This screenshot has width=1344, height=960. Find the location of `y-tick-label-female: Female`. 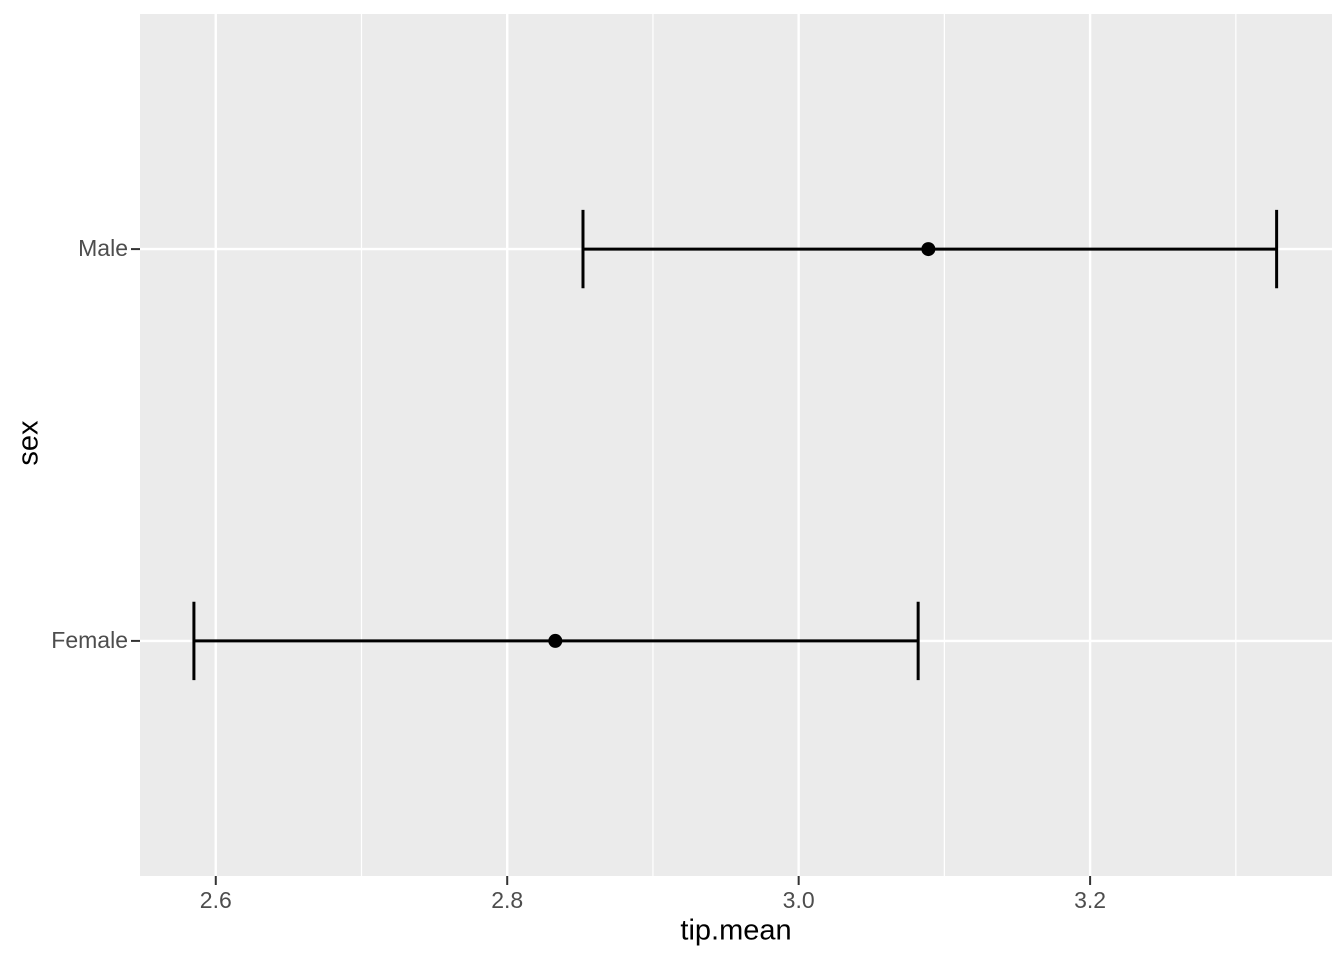

y-tick-label-female: Female is located at coordinates (89, 639).